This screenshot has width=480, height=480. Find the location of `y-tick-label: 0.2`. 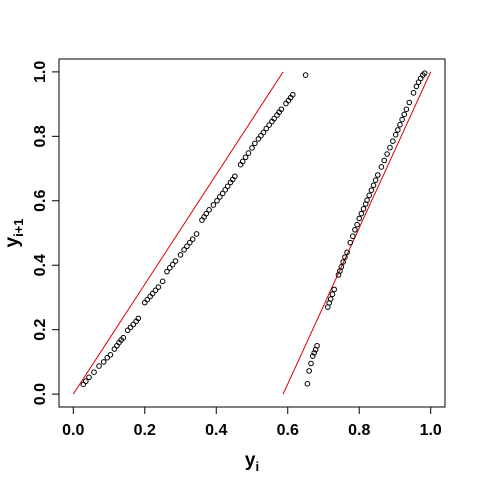

y-tick-label: 0.2 is located at coordinates (40, 329).